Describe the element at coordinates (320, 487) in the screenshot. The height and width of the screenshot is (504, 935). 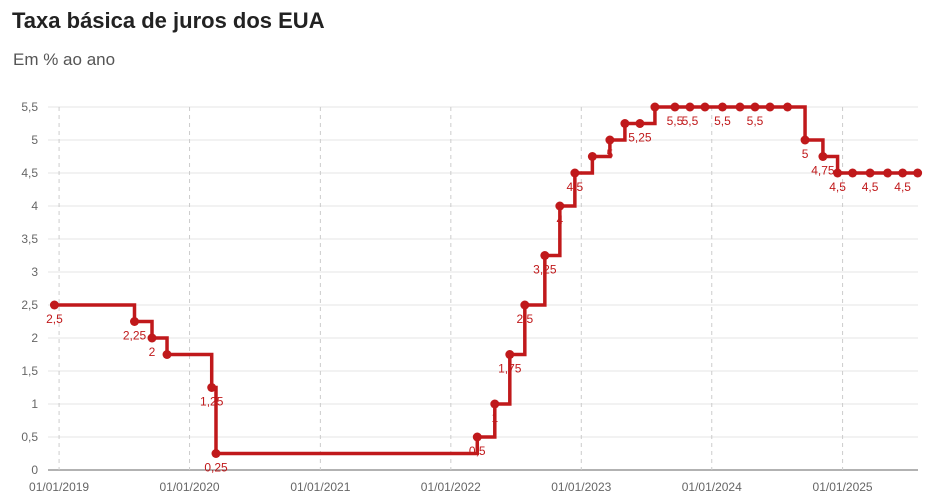
I see `x-tick-label: 01/01/2021` at that location.